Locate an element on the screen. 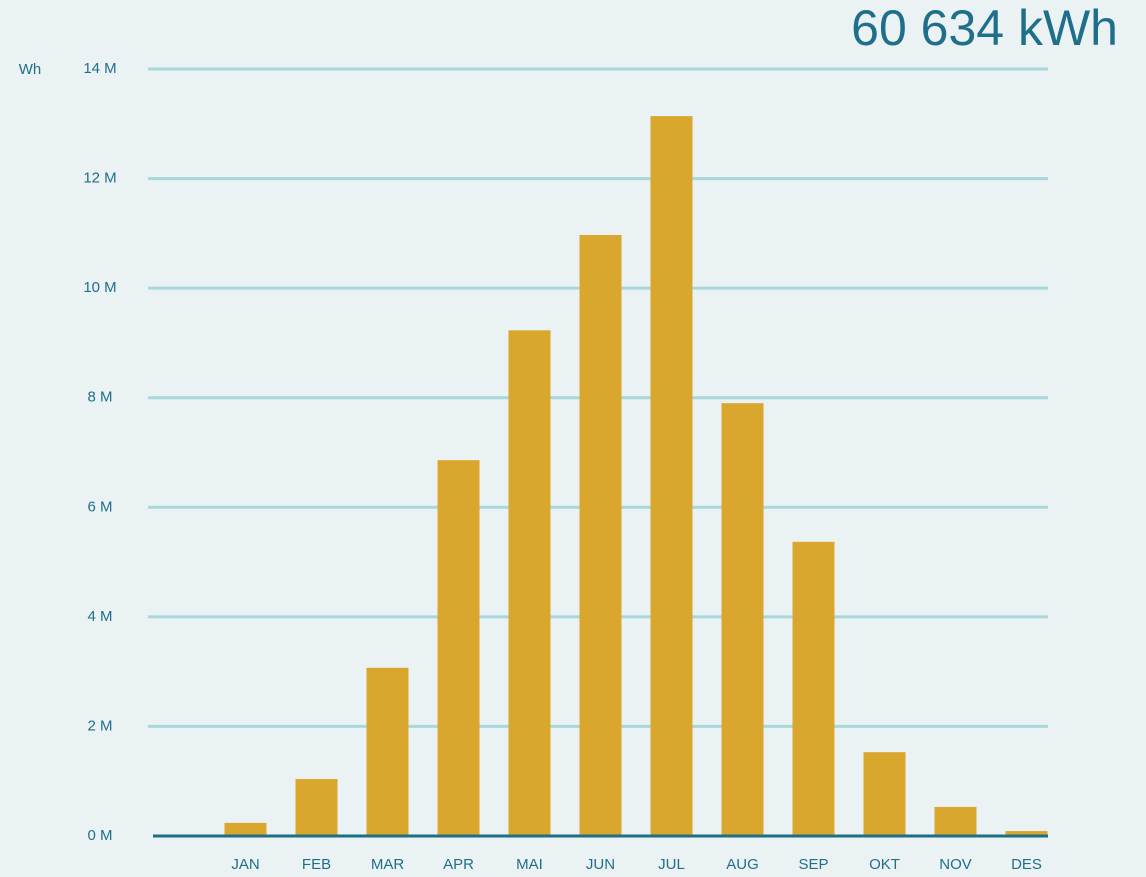 This screenshot has height=877, width=1146. x-tick-label: DES is located at coordinates (1026, 864).